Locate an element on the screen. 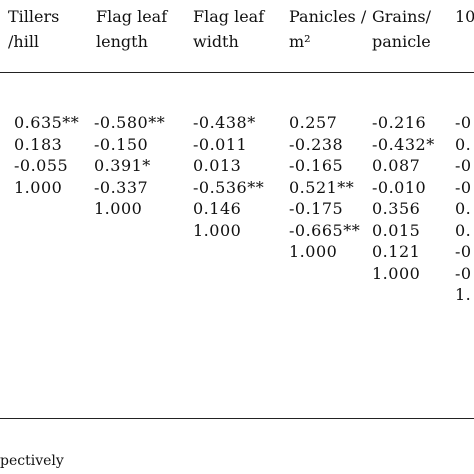 This screenshot has height=474, width=474. table-cell: 0.146 is located at coordinates (217, 208).